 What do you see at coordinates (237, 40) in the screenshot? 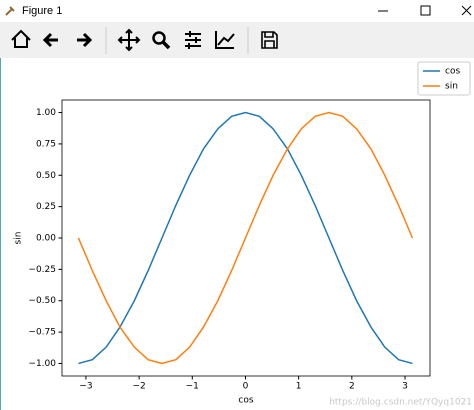
I see `toolbar` at bounding box center [237, 40].